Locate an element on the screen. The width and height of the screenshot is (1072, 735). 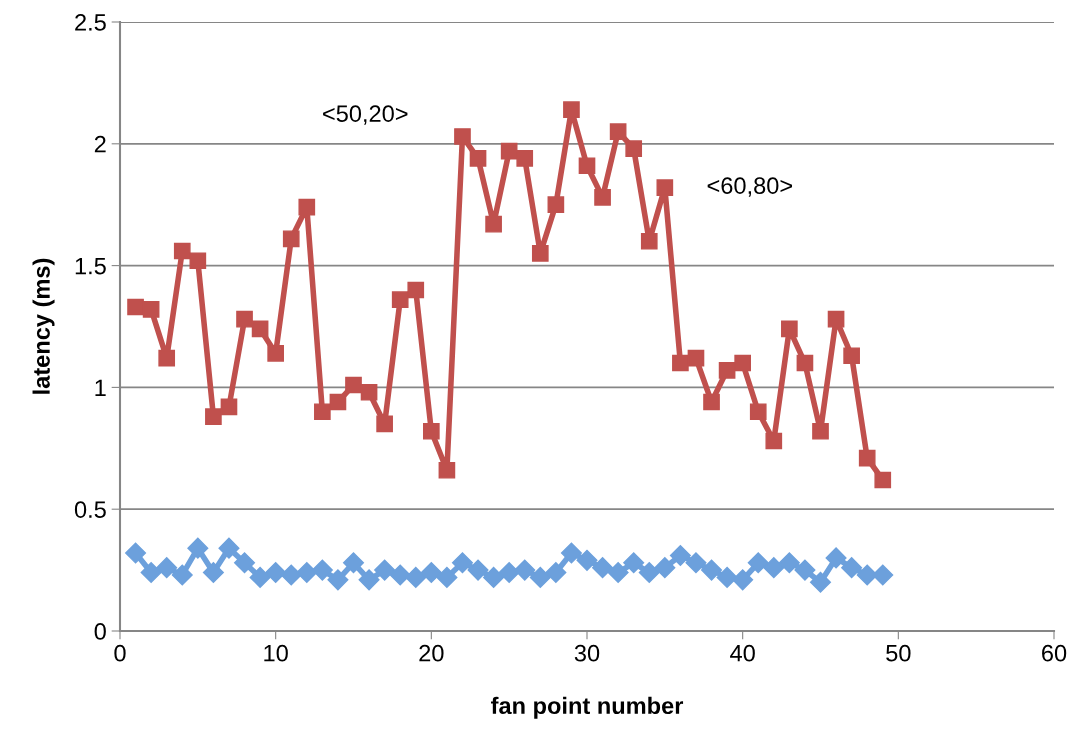
x-tick-label: 50 is located at coordinates (898, 653).